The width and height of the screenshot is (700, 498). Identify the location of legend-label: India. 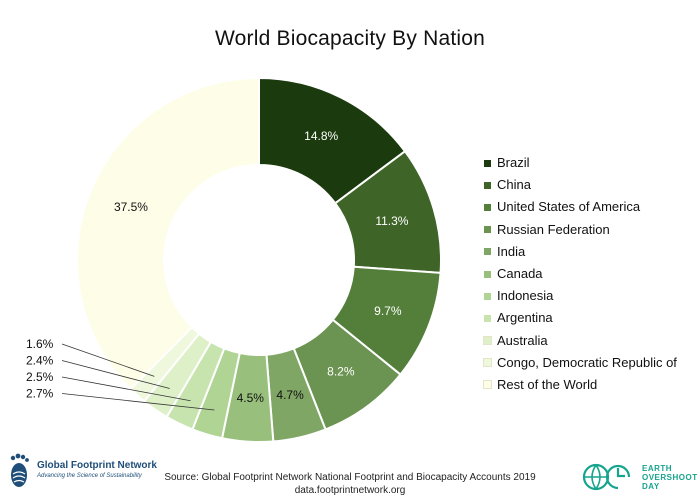
(511, 251).